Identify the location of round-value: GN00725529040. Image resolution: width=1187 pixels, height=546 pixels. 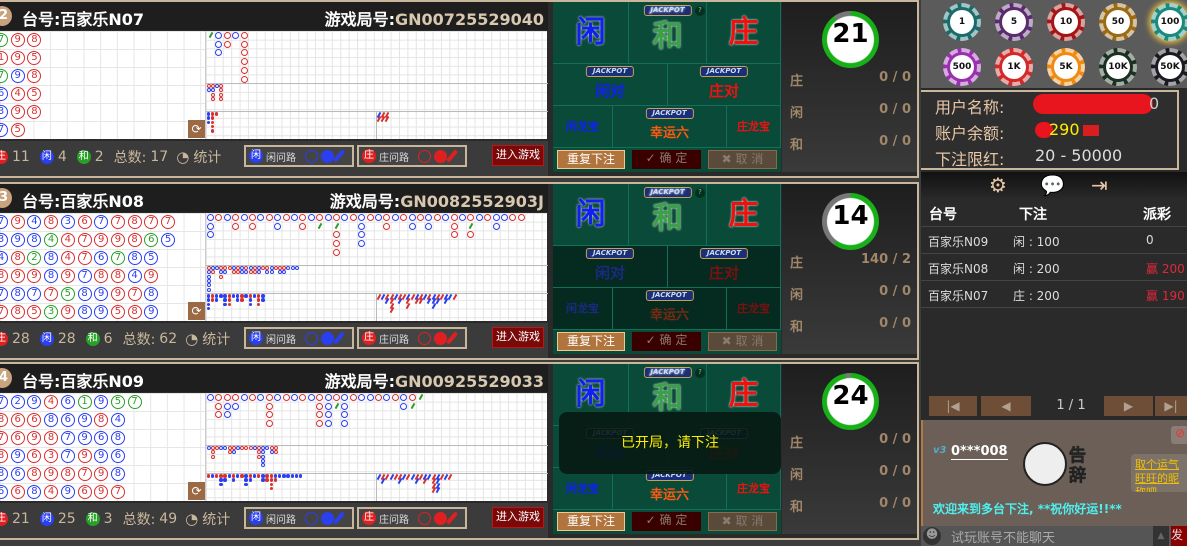
(469, 19).